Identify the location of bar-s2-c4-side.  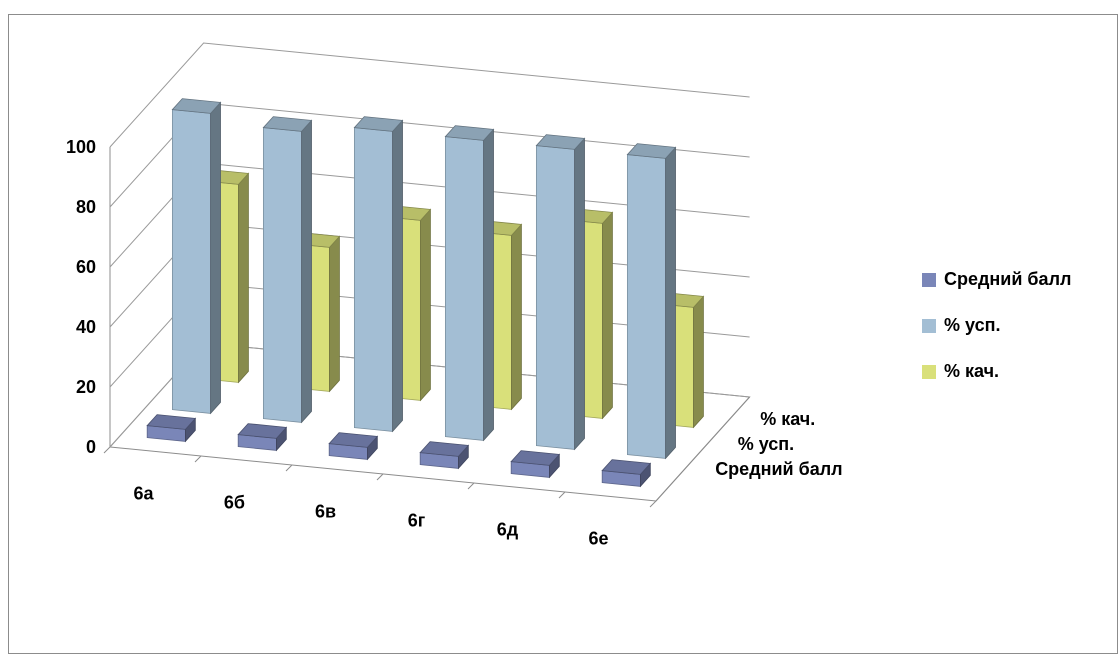
(607, 315).